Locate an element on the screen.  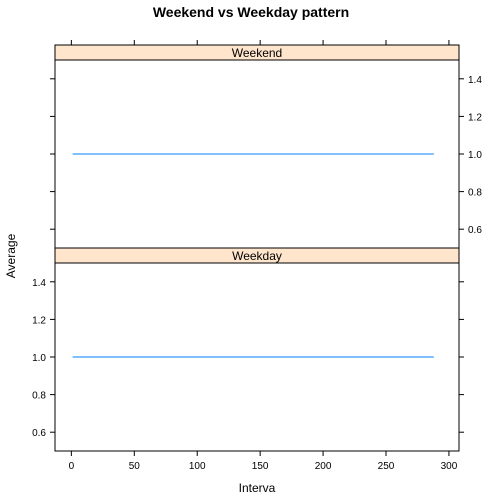
y-tick-label-weekday: 0.6 is located at coordinates (39, 433).